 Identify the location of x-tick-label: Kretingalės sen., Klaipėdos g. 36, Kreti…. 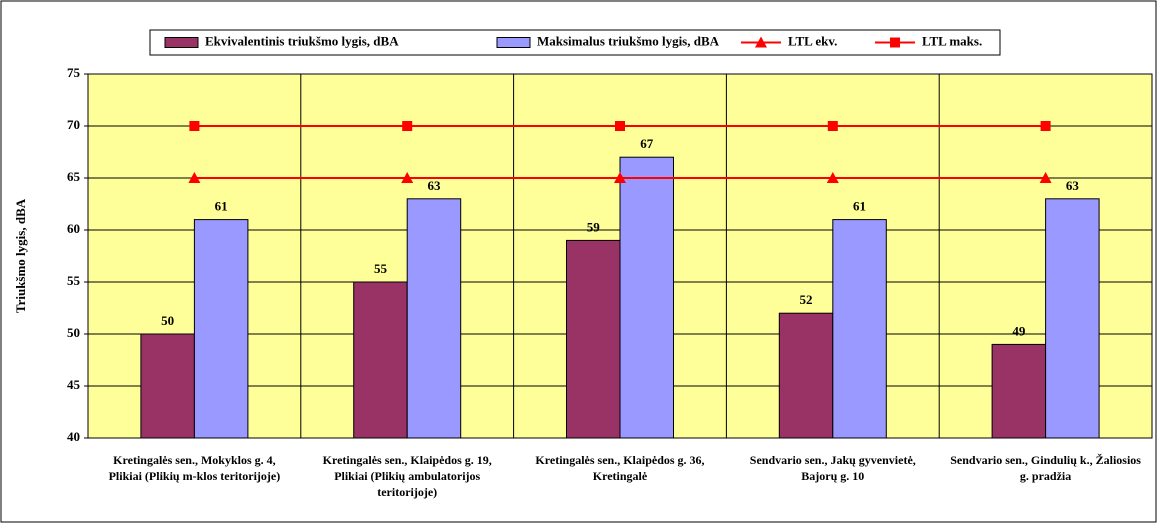
(620, 468).